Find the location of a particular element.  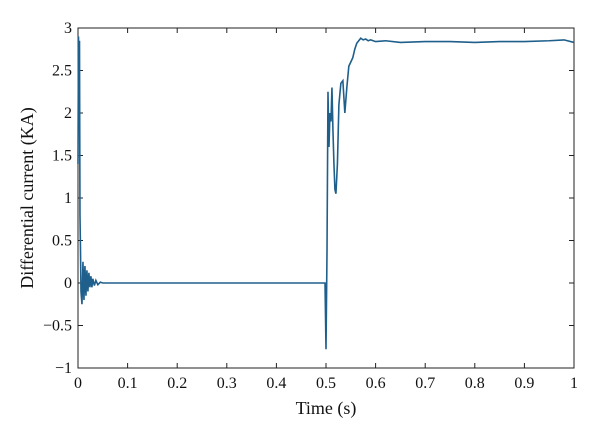

x-tick-label: 0.6 is located at coordinates (376, 383).